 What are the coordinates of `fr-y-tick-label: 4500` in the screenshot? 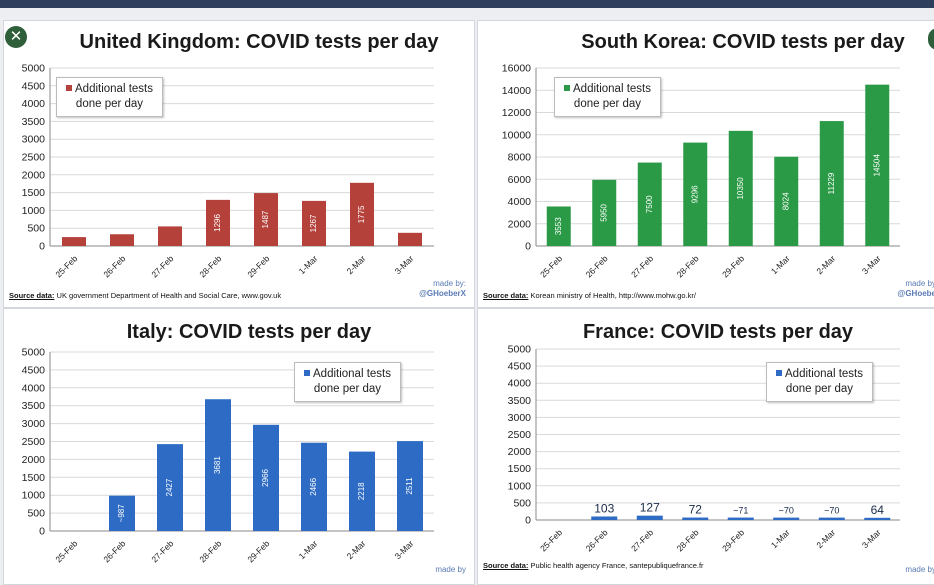 It's located at (520, 367).